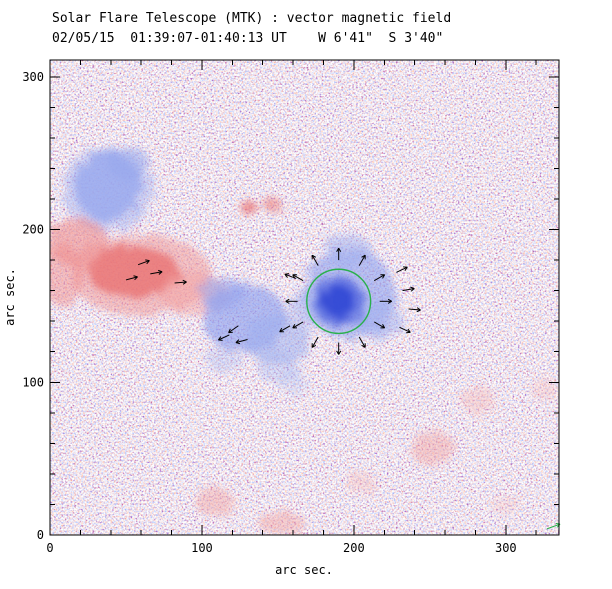 This screenshot has width=612, height=589. What do you see at coordinates (33, 382) in the screenshot?
I see `y-tick-label: 100` at bounding box center [33, 382].